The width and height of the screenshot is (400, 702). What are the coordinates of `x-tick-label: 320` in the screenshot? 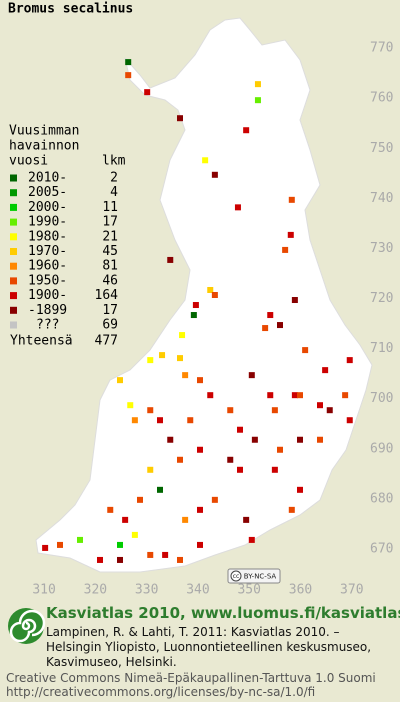 It's located at (95, 590).